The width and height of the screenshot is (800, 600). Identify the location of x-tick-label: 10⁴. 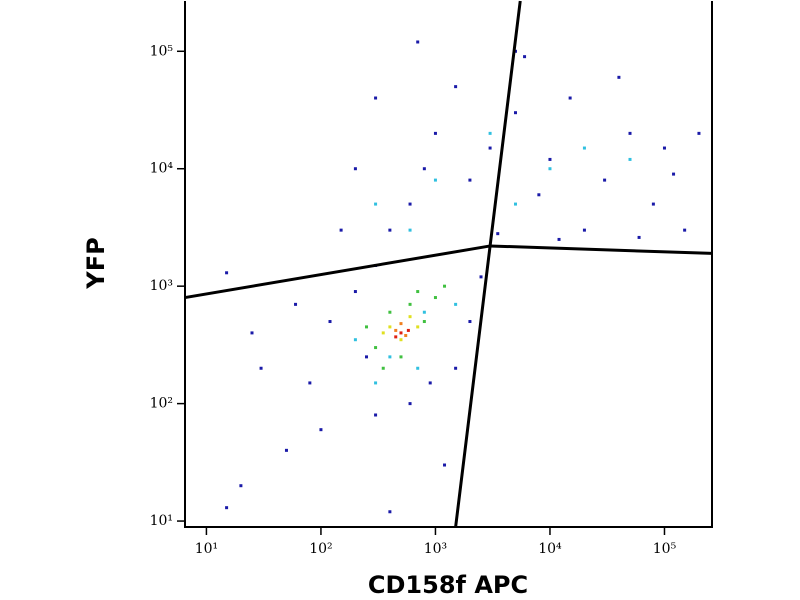
(550, 549).